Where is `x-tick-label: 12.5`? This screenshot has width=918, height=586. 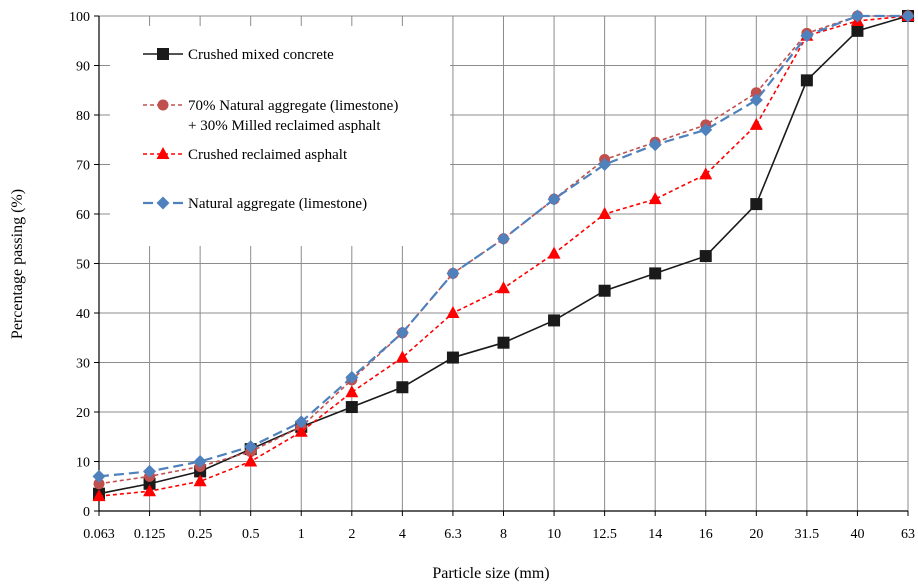
x-tick-label: 12.5 is located at coordinates (604, 534).